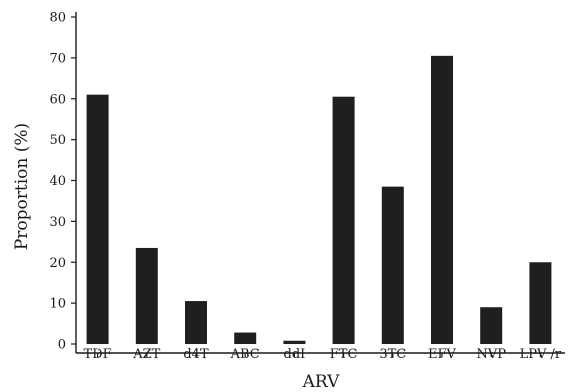  What do you see at coordinates (245, 338) in the screenshot?
I see `bar-abc` at bounding box center [245, 338].